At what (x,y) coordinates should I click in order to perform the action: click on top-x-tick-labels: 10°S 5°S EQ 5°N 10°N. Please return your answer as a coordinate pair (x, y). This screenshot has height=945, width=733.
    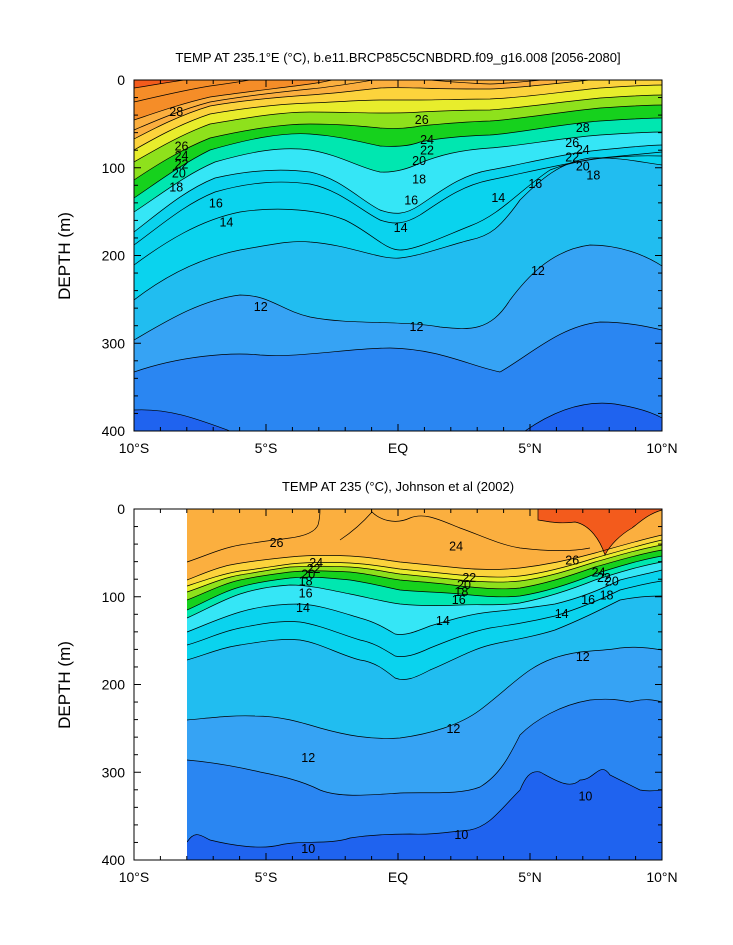
    Looking at the image, I should click on (398, 448).